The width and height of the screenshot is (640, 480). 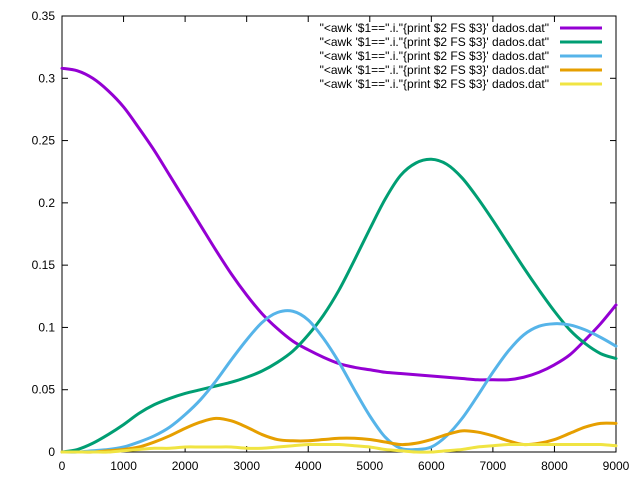 What do you see at coordinates (185, 466) in the screenshot?
I see `x-tick-label: 2000` at bounding box center [185, 466].